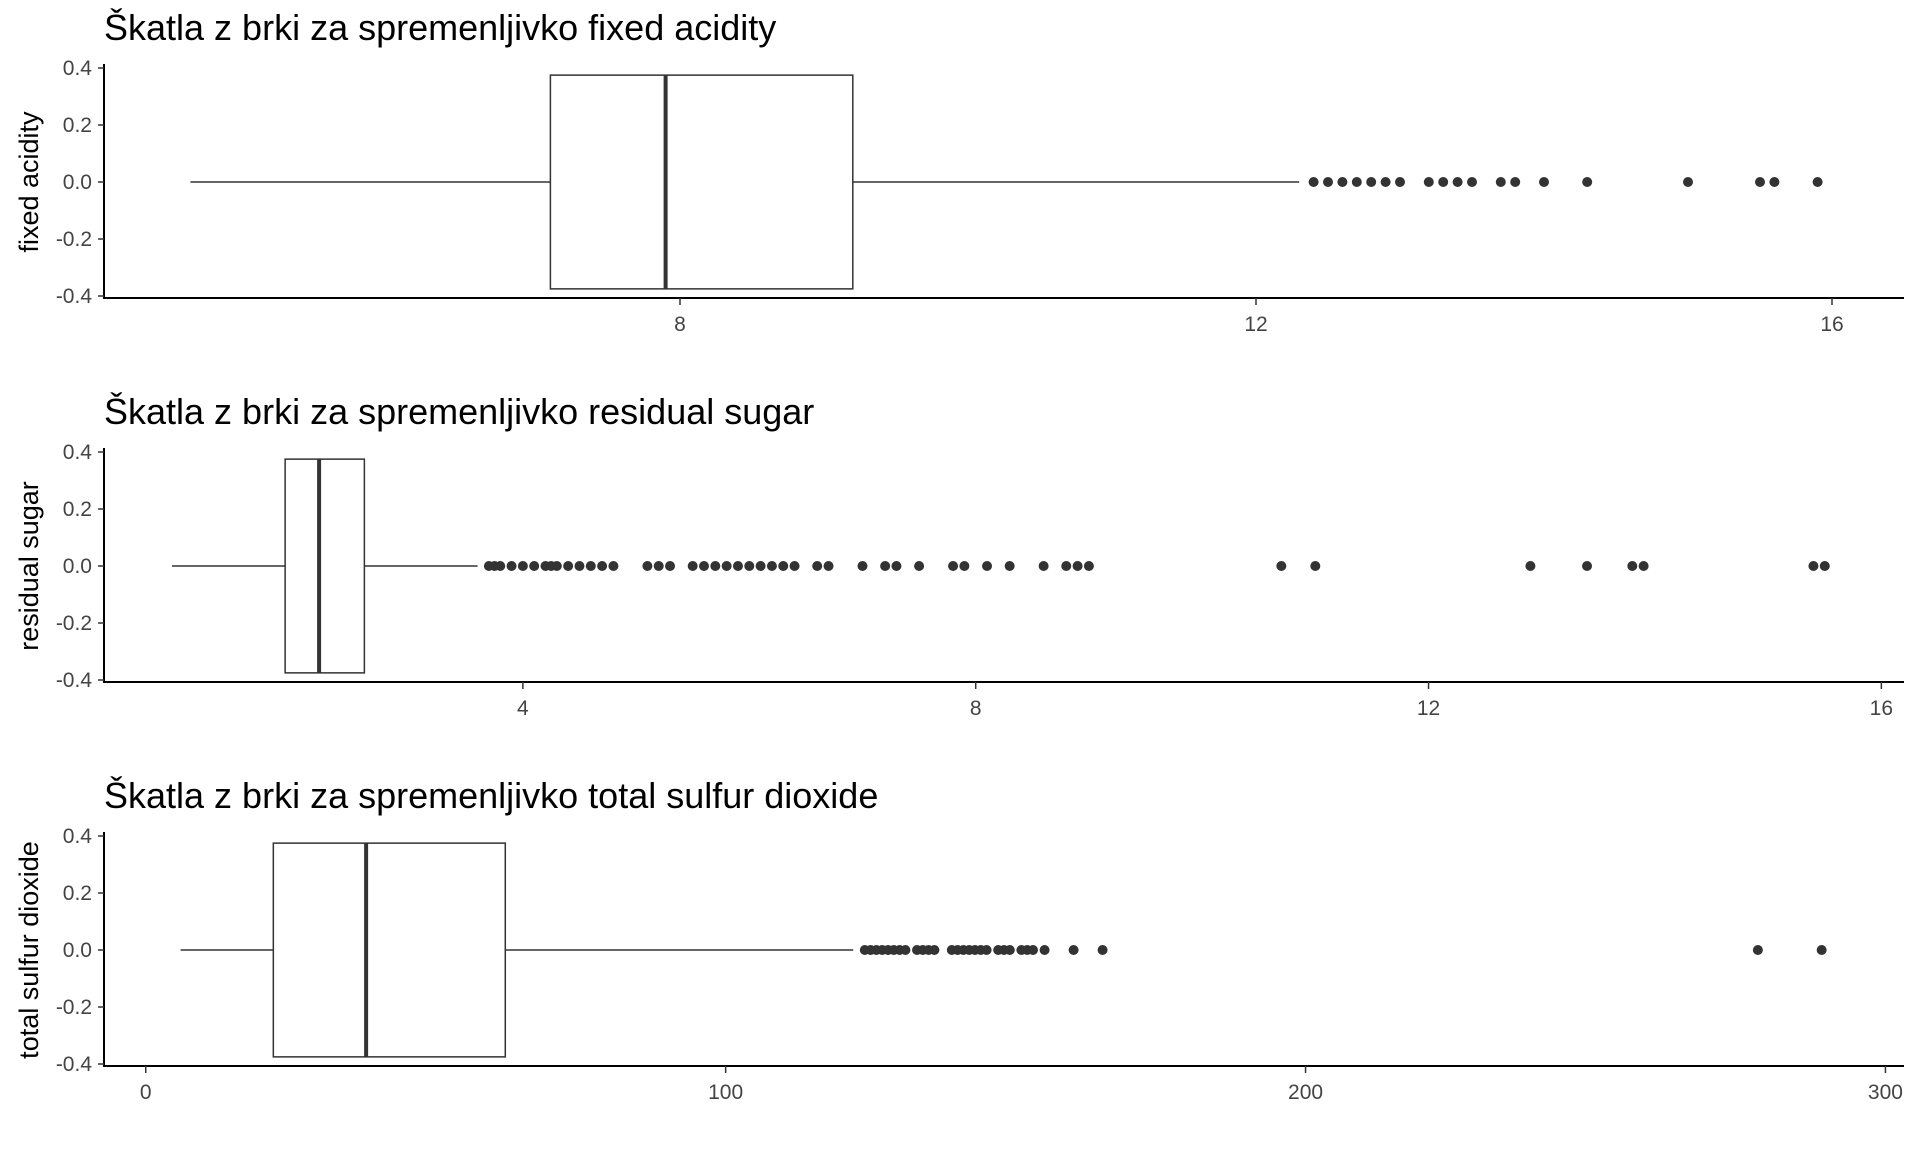 This screenshot has width=1920, height=1152. Describe the element at coordinates (1885, 1092) in the screenshot. I see `x-tick-label: 300` at that location.